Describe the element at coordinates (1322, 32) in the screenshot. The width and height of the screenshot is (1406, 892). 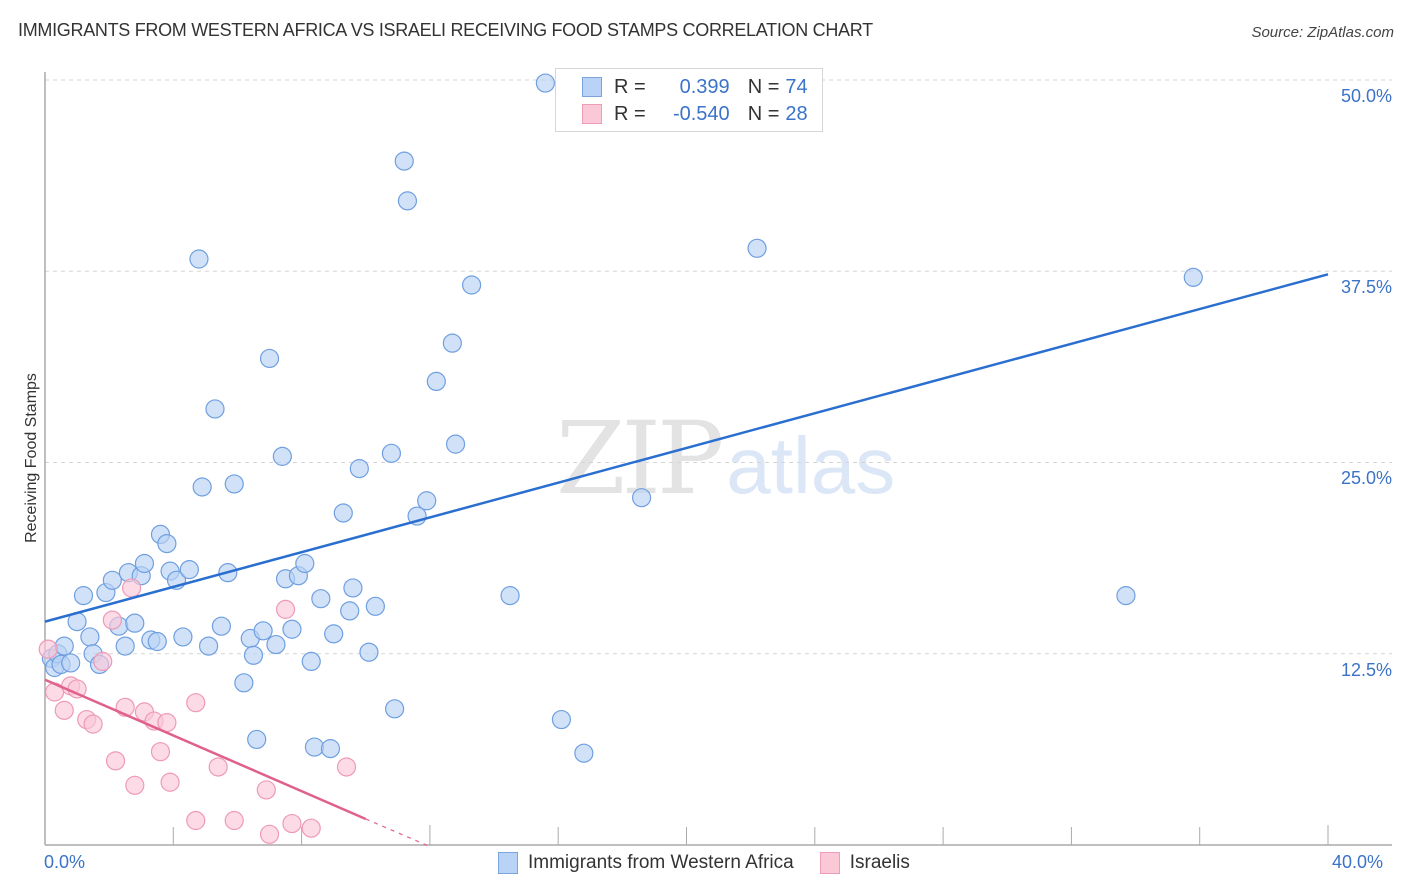
I see `source-label: Source: ZipAtlas.com` at that location.